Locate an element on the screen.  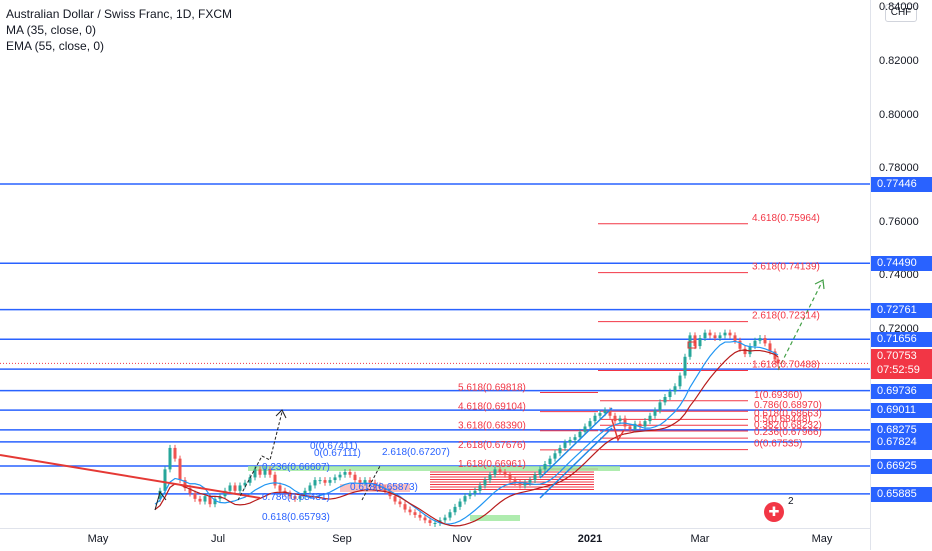
price-tick: 0.76000 is located at coordinates (899, 221).